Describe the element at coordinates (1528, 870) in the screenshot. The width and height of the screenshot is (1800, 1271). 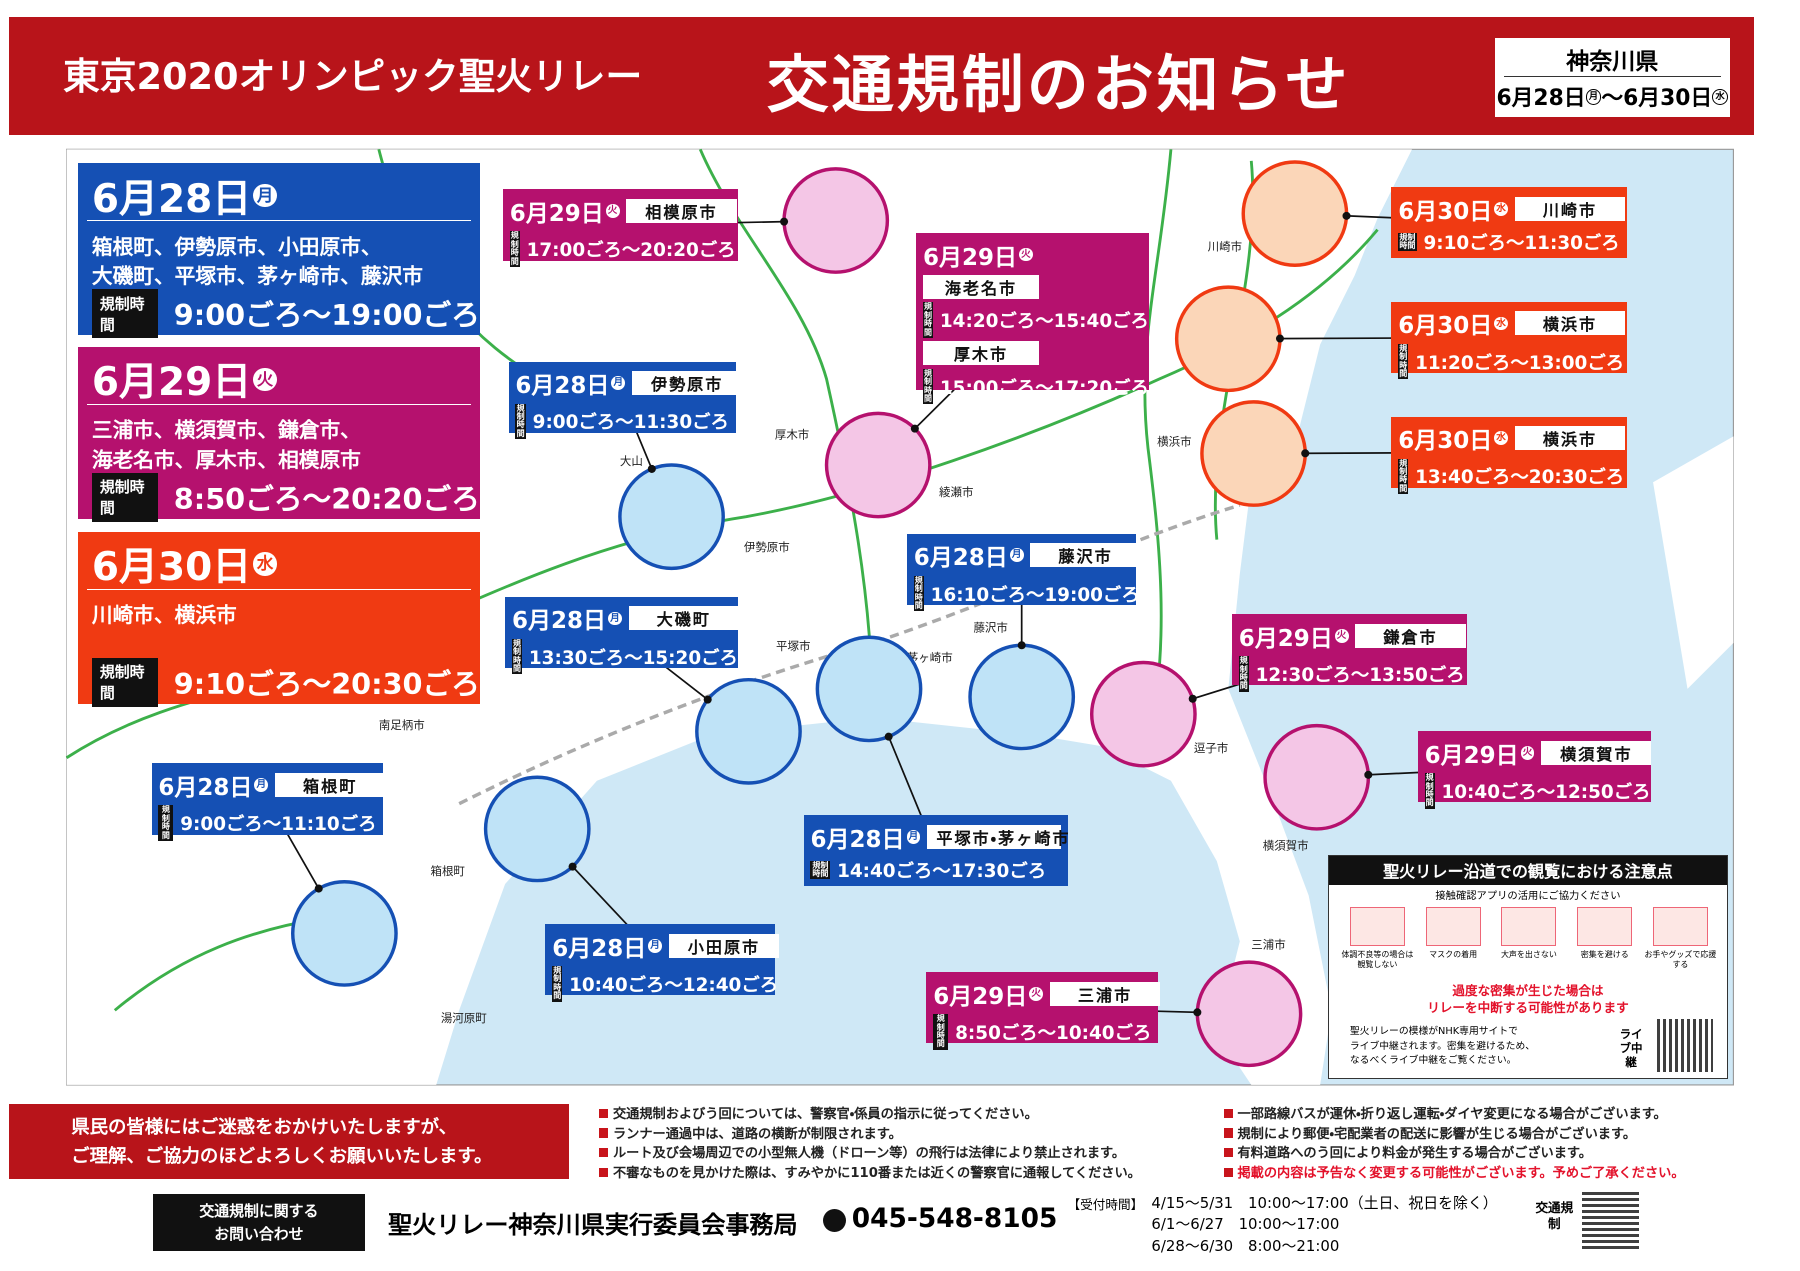
I see `notice-title: 聖火リレー沿道での観覧における注意点` at that location.